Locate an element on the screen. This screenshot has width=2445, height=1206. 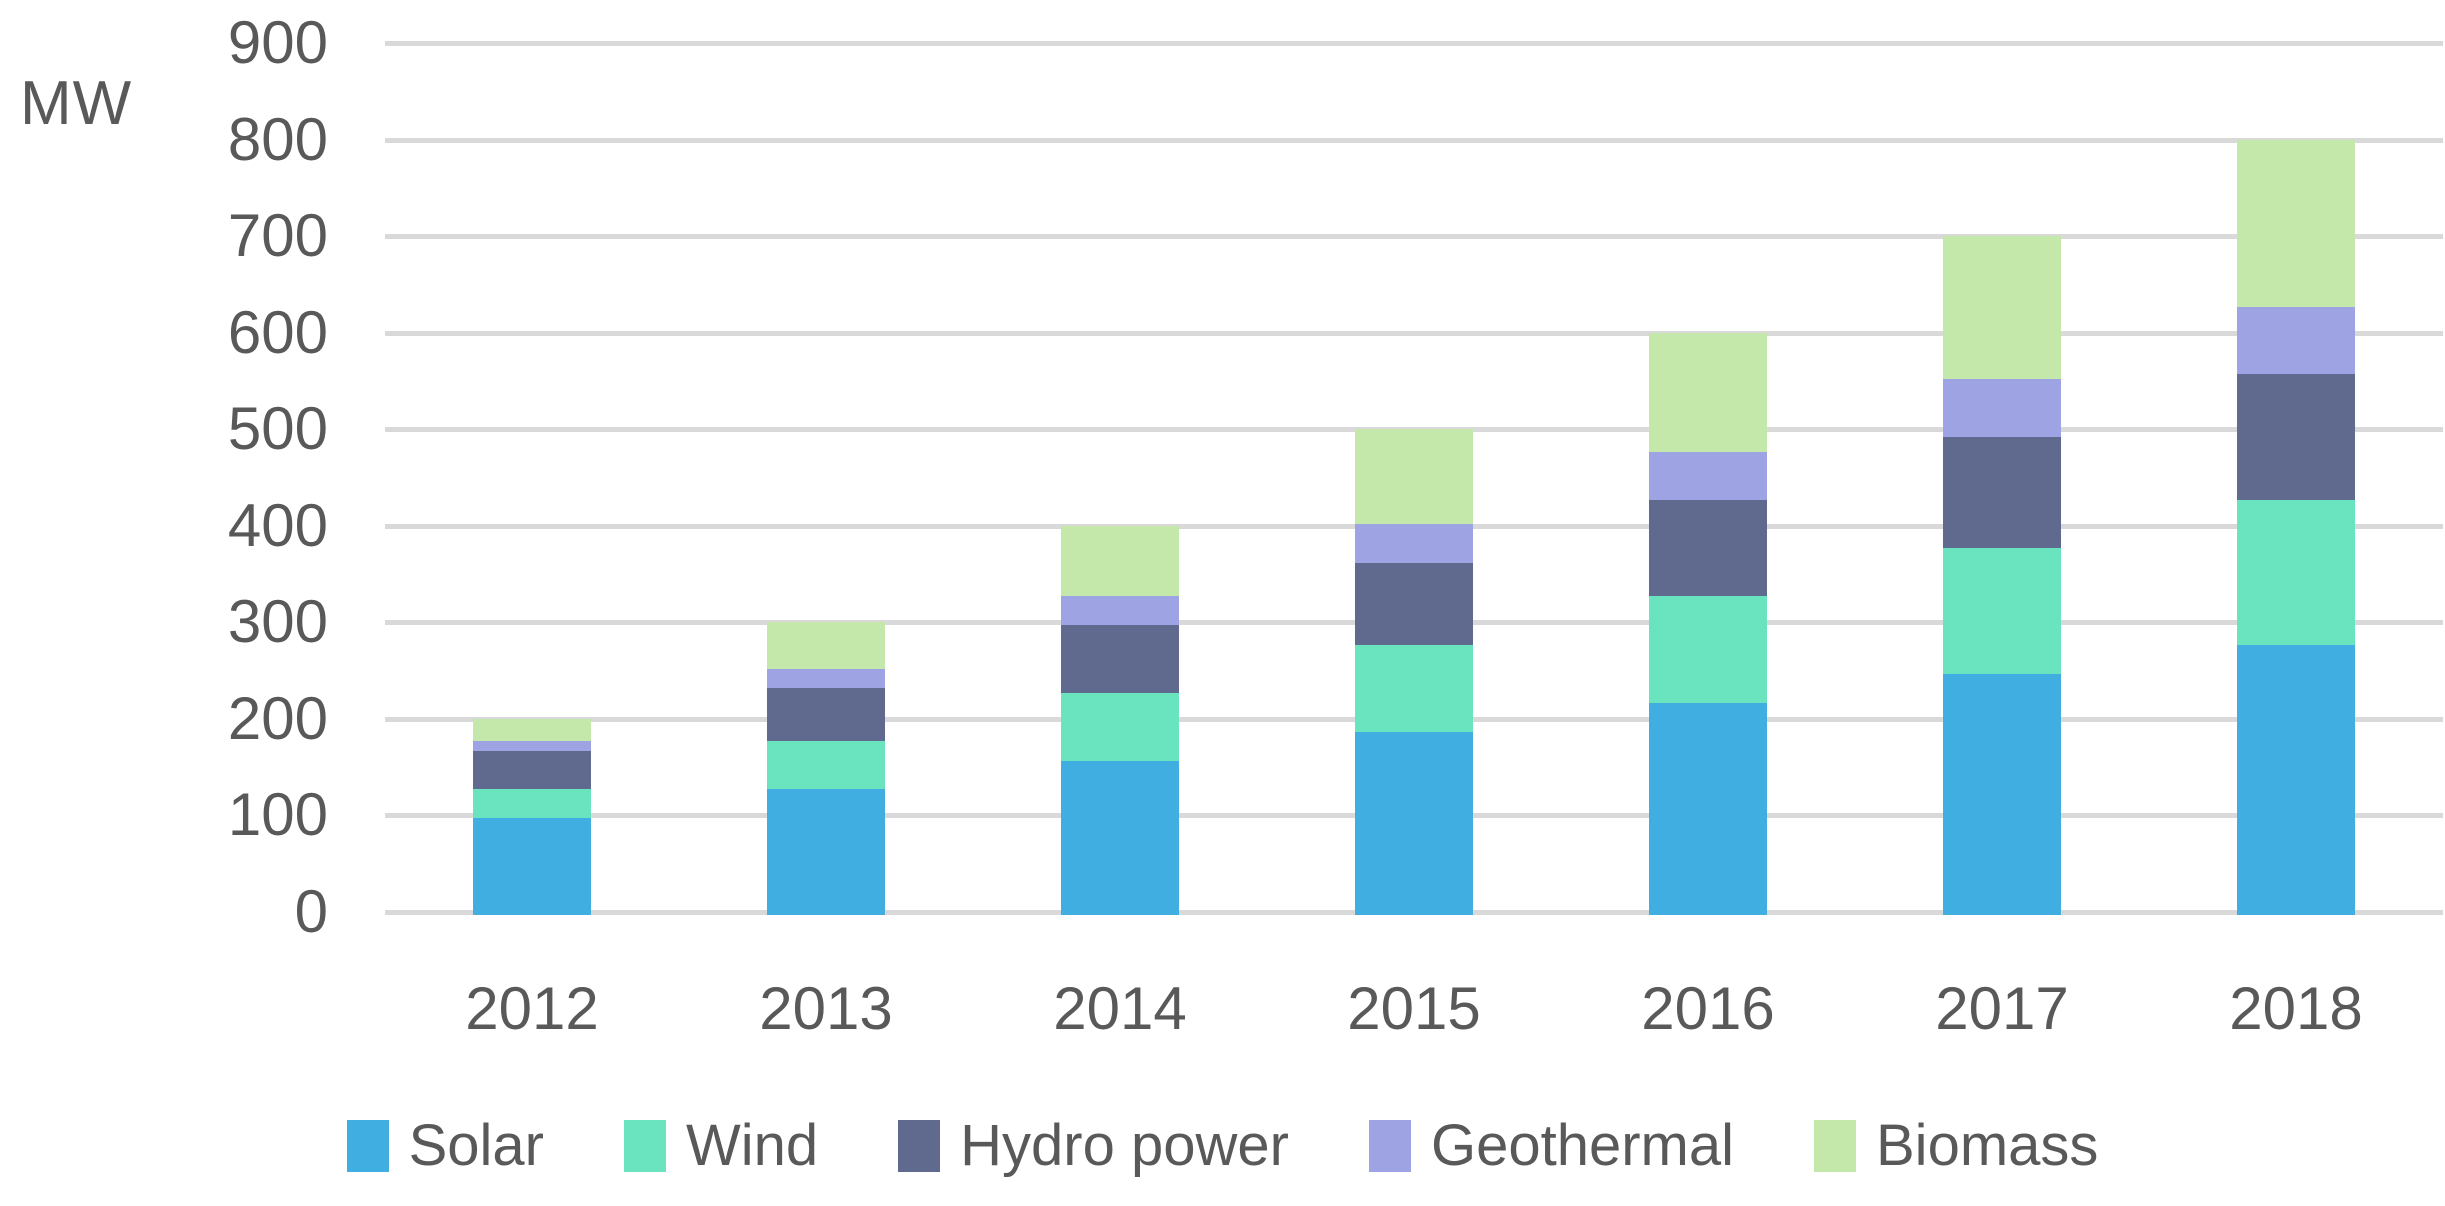
bar-segment-wind-2017 is located at coordinates (2002, 609).